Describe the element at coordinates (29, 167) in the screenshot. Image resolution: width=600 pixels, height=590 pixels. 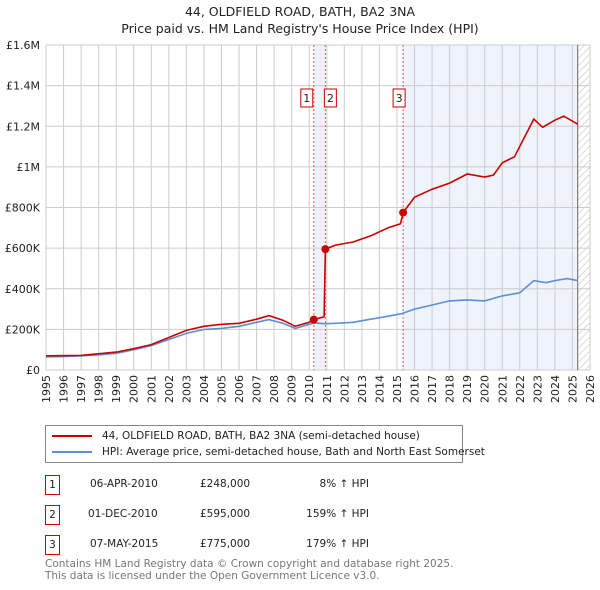
I see `y-tick-label: £1M` at that location.